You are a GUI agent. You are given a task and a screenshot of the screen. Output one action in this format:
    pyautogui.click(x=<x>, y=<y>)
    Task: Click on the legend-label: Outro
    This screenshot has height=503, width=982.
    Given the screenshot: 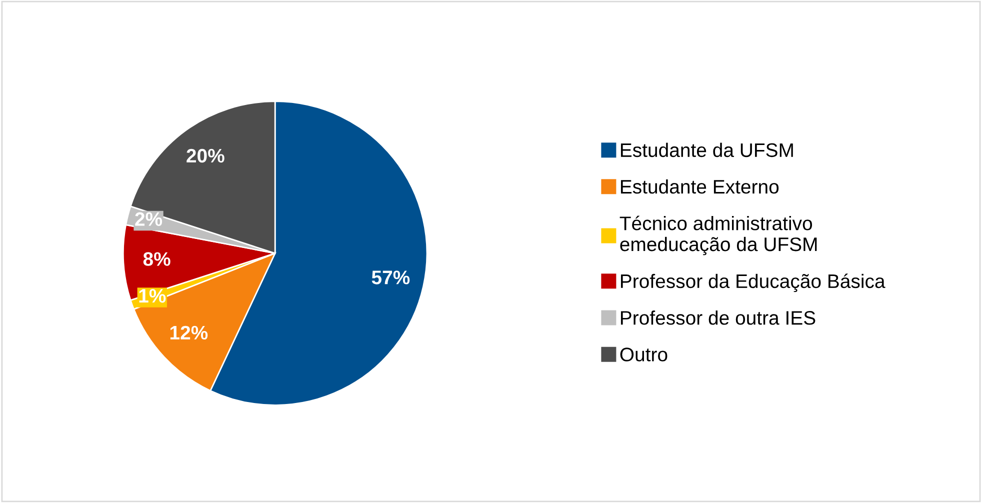 What is the action you would take?
    pyautogui.click(x=644, y=355)
    